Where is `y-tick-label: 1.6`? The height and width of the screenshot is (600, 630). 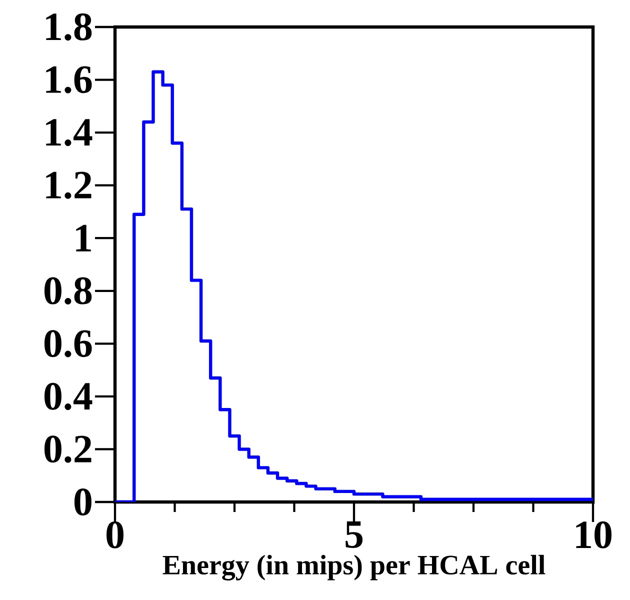
y-tick-label: 1.6 is located at coordinates (69, 80).